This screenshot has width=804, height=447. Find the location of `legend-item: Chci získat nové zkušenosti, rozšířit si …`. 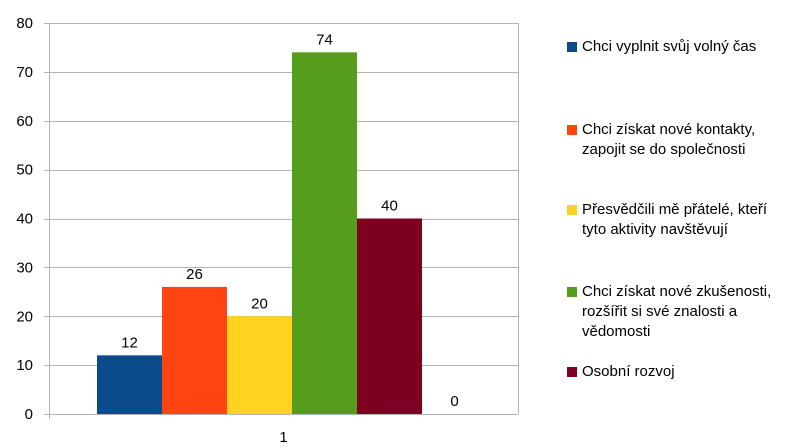

legend-item: Chci získat nové zkušenosti, rozšířit si … is located at coordinates (685, 312).